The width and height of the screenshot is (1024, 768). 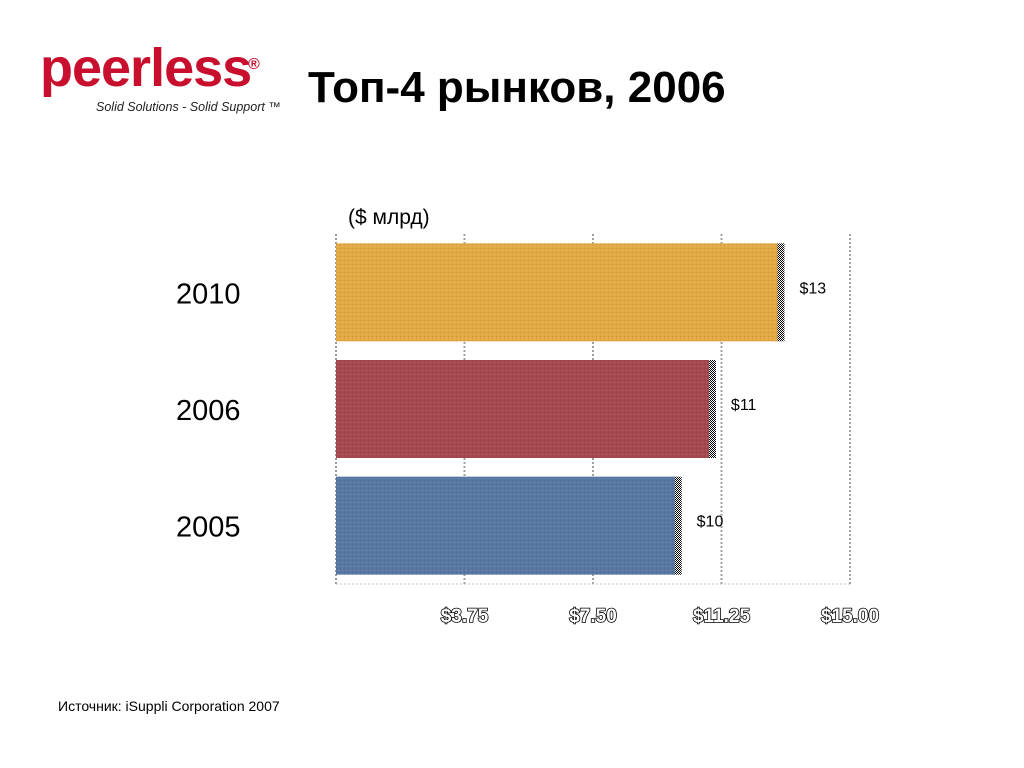 I want to click on x-tick-label: $11.25, so click(x=721, y=616).